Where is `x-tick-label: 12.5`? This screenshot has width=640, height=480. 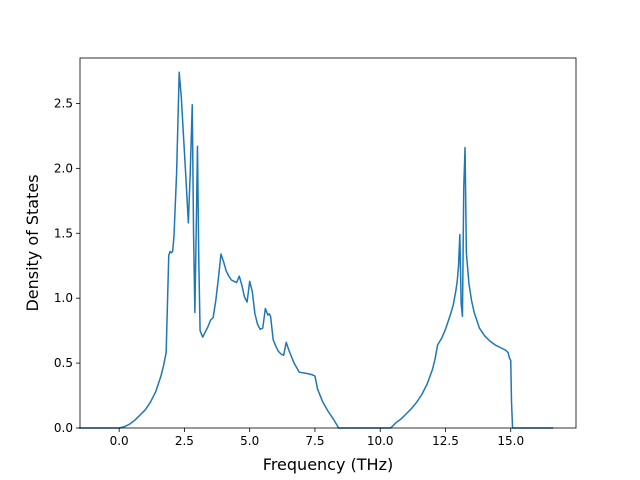
x-tick-label: 12.5 is located at coordinates (445, 441).